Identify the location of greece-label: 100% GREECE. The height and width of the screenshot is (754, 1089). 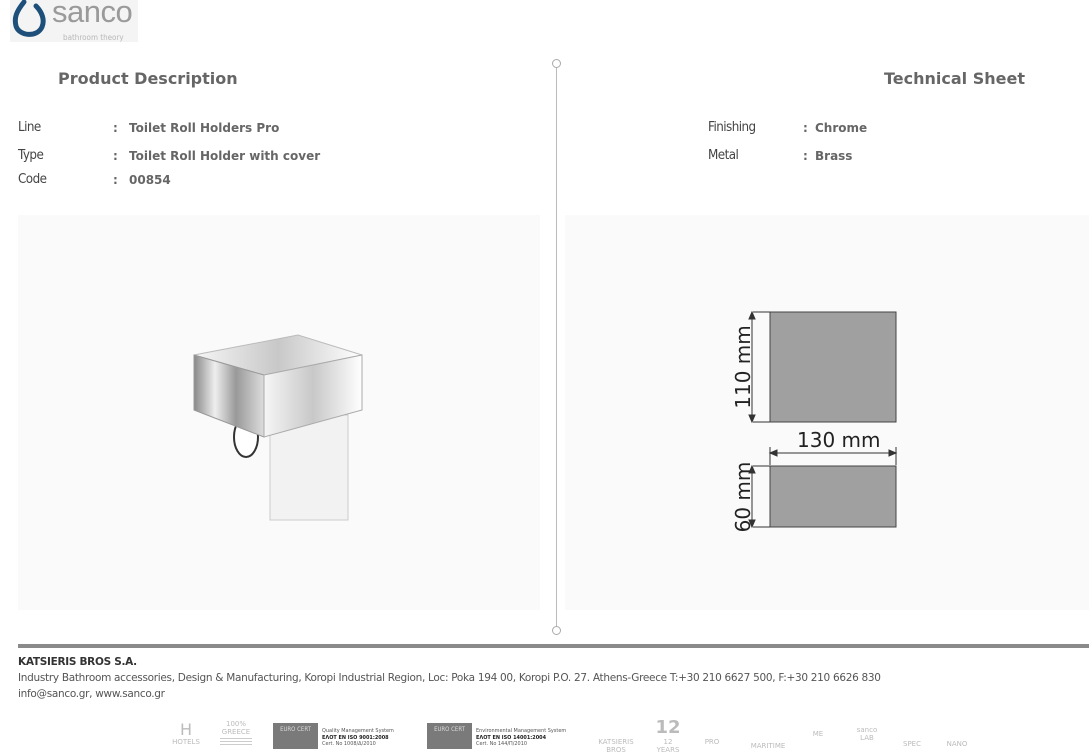
(236, 728).